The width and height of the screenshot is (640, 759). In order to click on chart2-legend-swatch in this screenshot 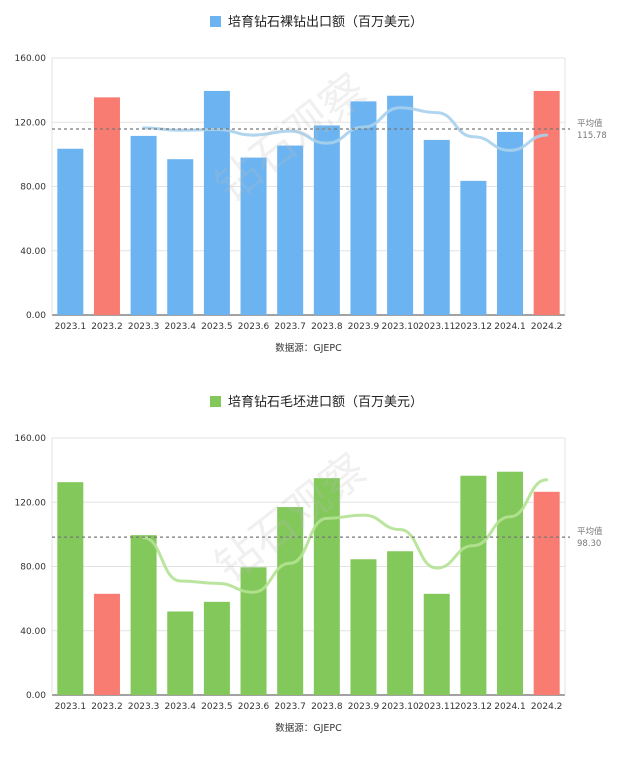, I will do `click(215, 401)`.